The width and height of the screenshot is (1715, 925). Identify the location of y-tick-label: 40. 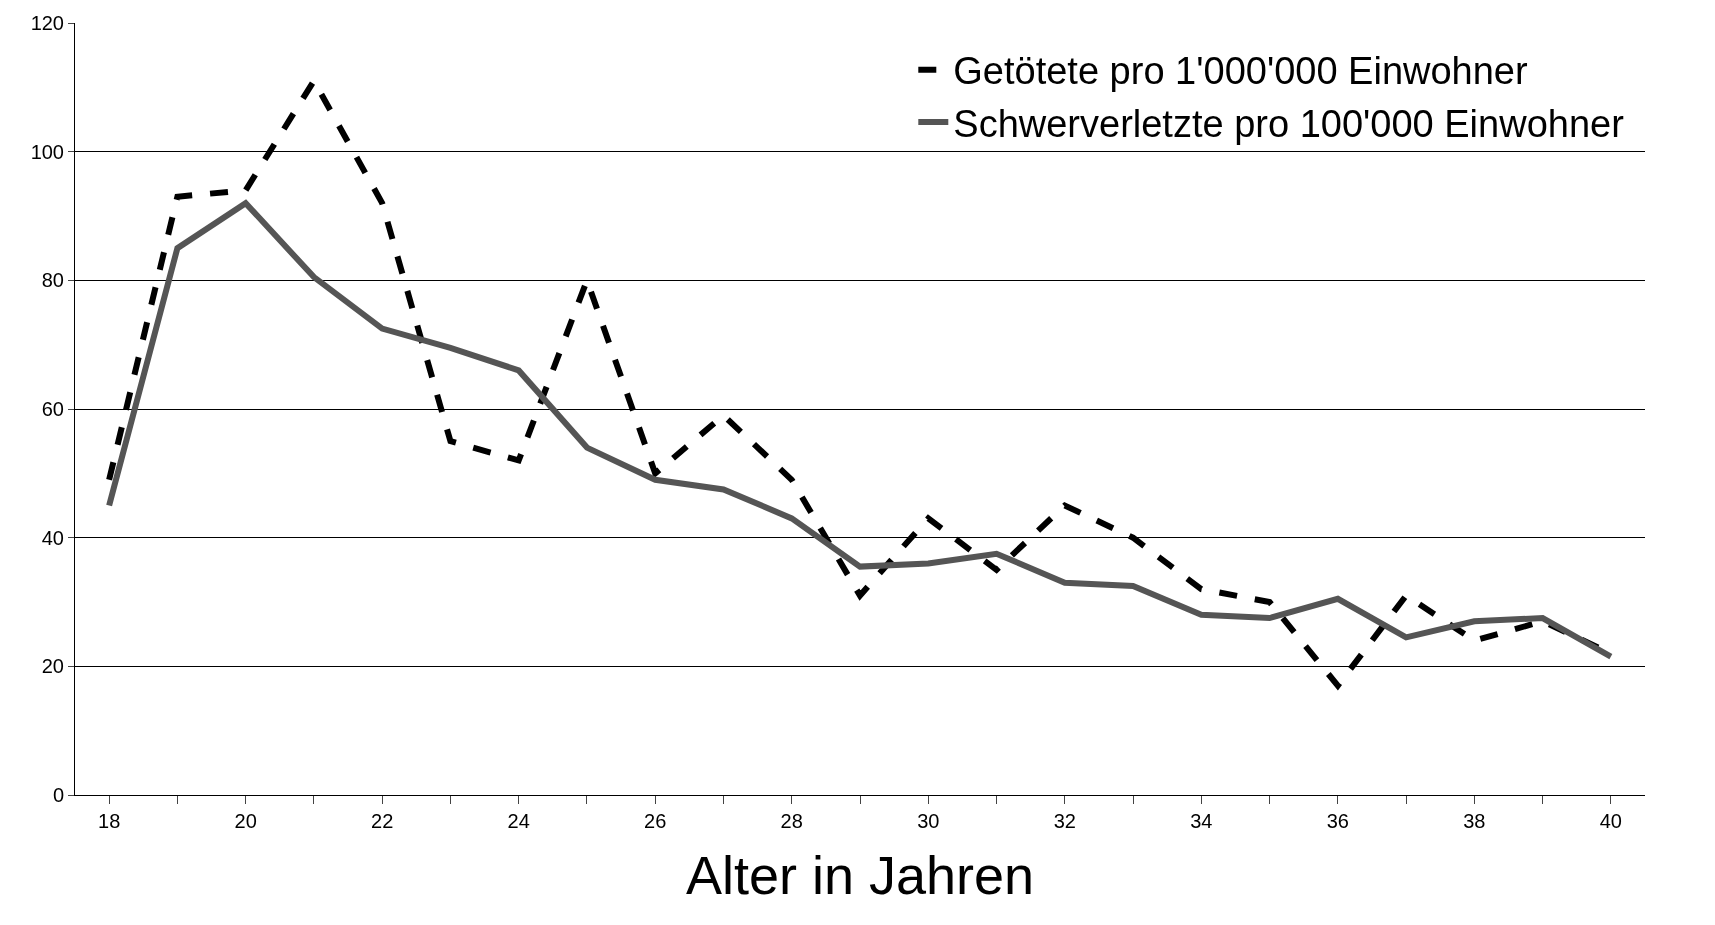
(52, 537).